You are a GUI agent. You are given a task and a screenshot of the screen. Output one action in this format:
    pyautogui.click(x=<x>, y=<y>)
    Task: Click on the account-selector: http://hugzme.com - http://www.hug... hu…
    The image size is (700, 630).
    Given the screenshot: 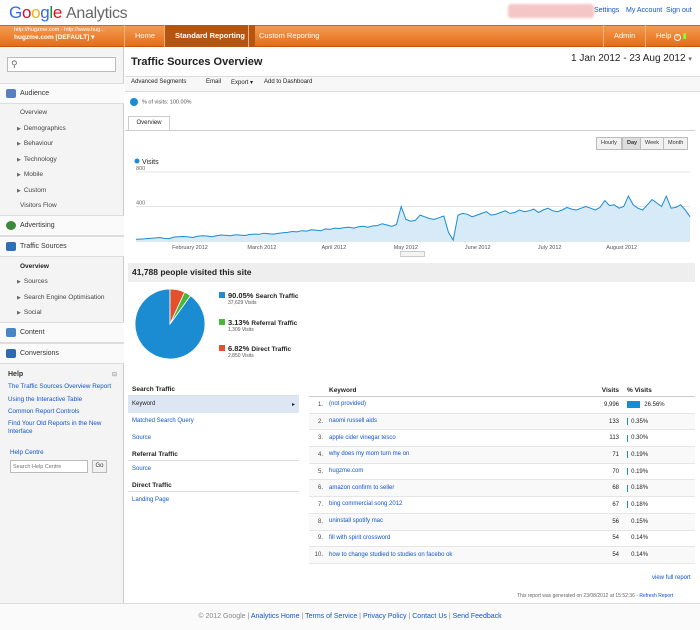 What is the action you would take?
    pyautogui.click(x=59, y=34)
    